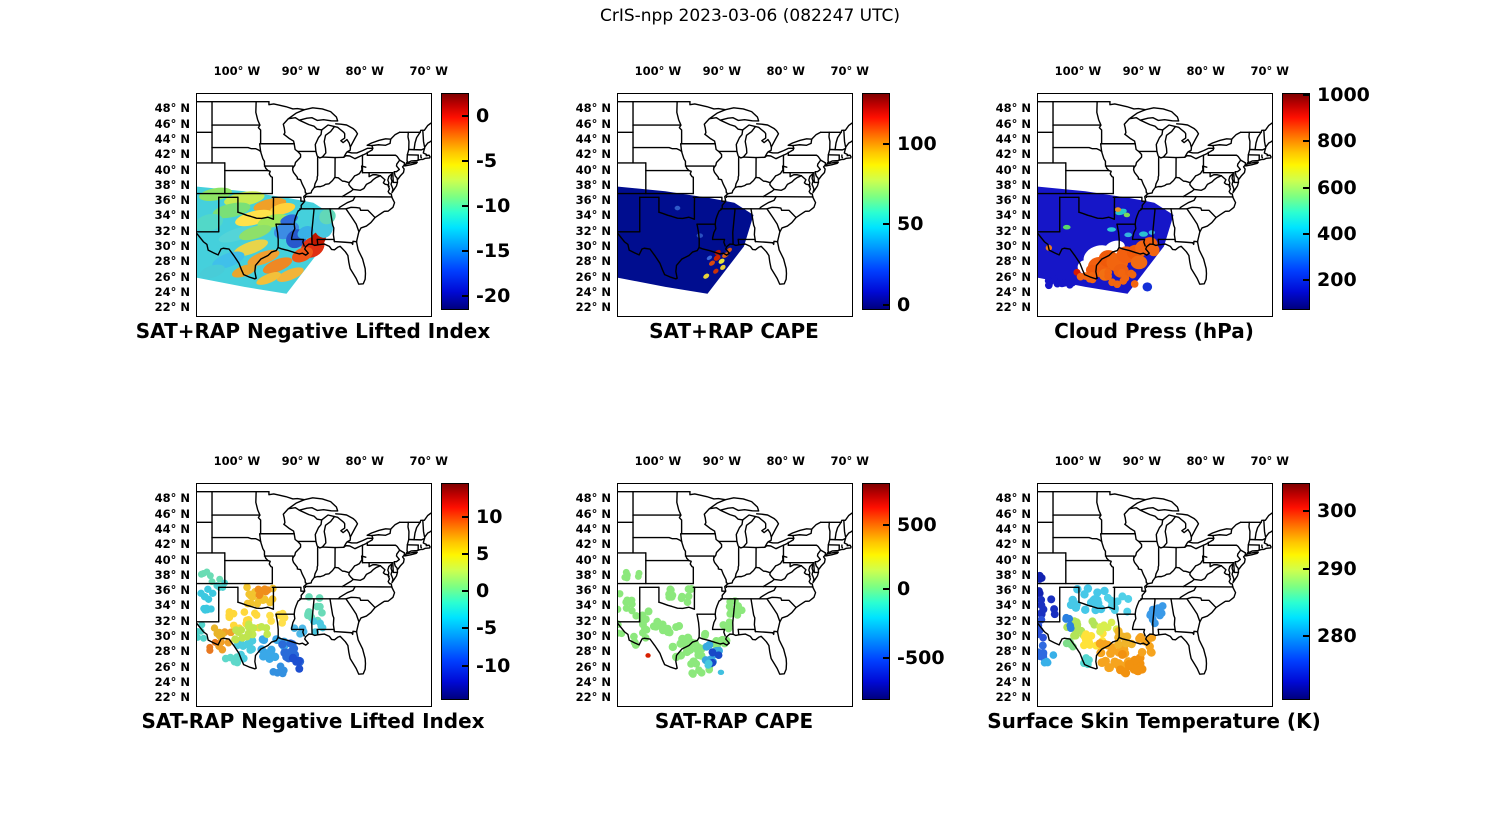 The image size is (1500, 825). Describe the element at coordinates (593, 513) in the screenshot. I see `lat-tick-label: 46° N` at that location.